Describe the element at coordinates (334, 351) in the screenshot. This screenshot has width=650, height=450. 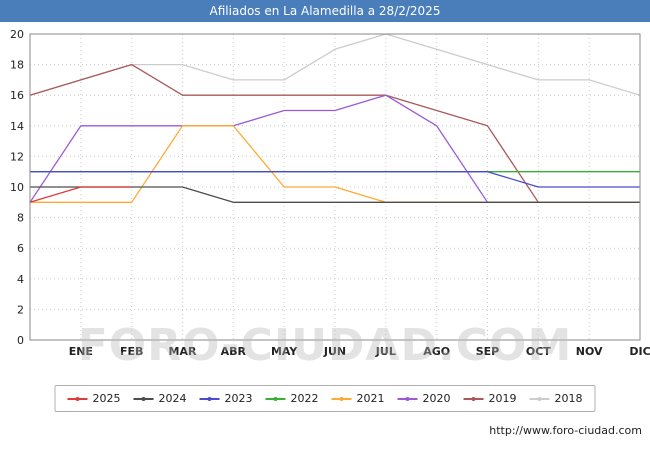
I see `svg-text: JUN` at that location.